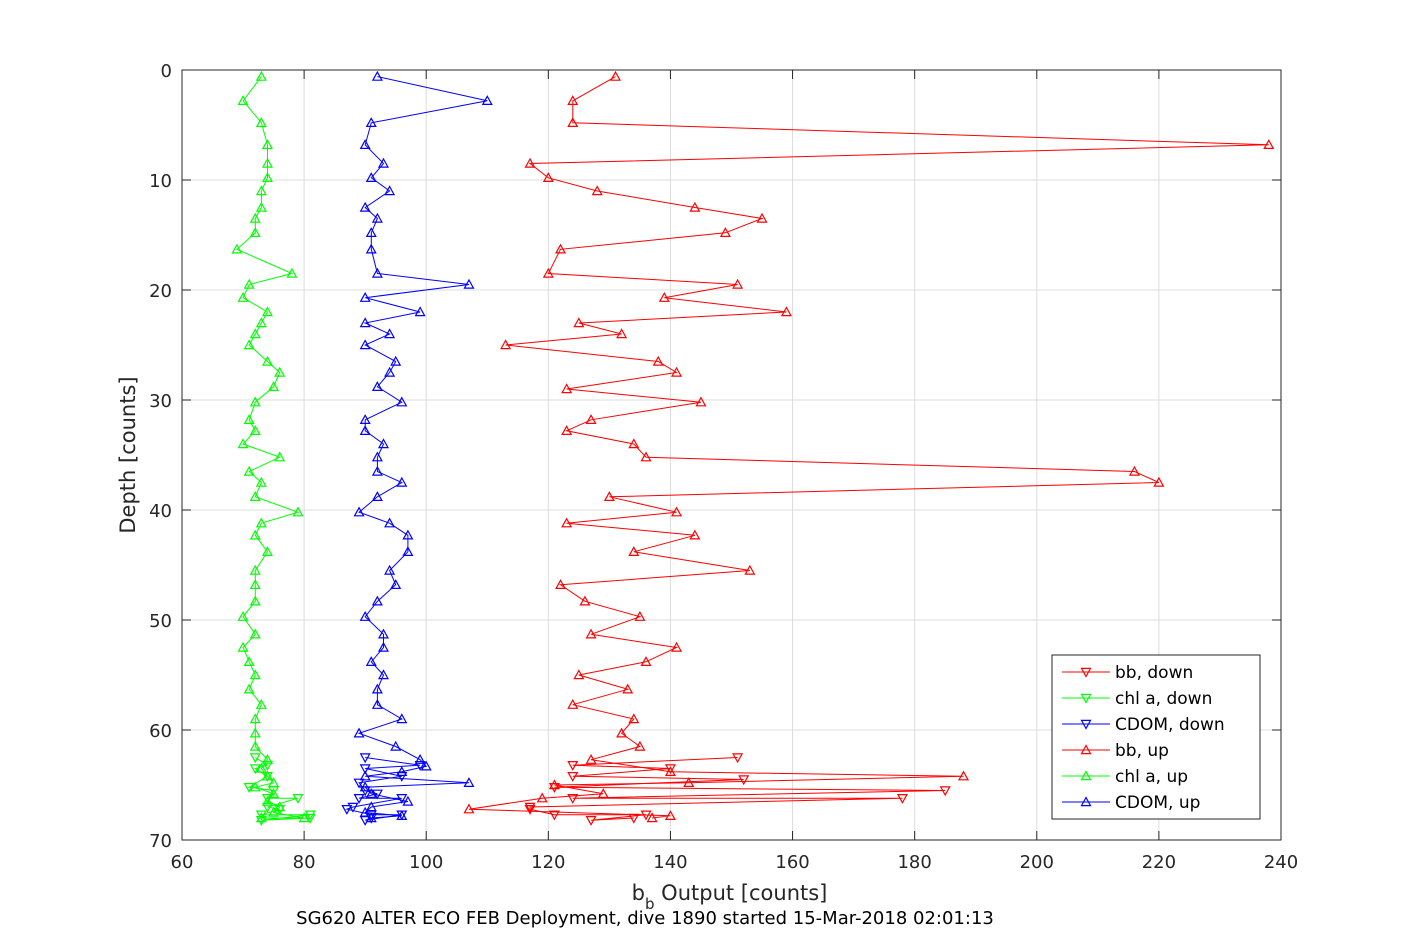 This screenshot has width=1417, height=945. Describe the element at coordinates (160, 731) in the screenshot. I see `y-tick-label: 60` at that location.